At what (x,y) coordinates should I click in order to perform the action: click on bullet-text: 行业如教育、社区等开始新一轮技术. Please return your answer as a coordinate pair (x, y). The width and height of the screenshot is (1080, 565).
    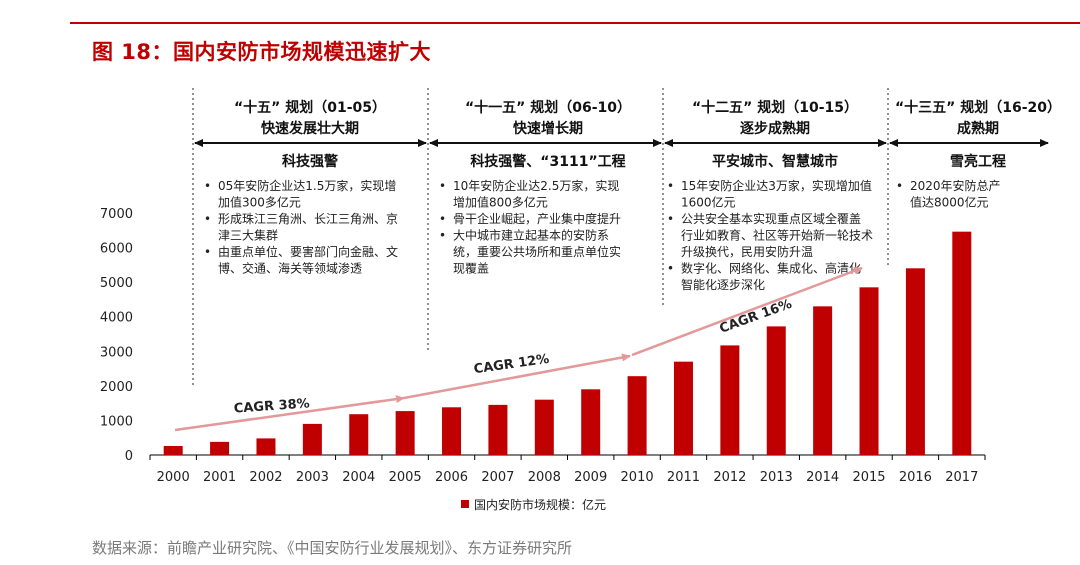
    Looking at the image, I should click on (777, 235).